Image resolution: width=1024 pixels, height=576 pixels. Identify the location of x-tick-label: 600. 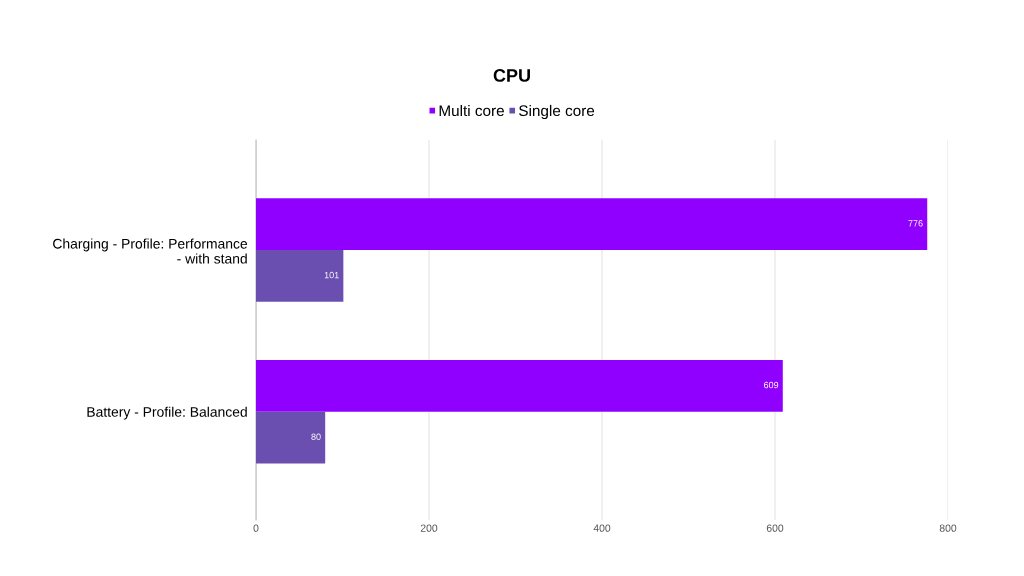
(775, 528).